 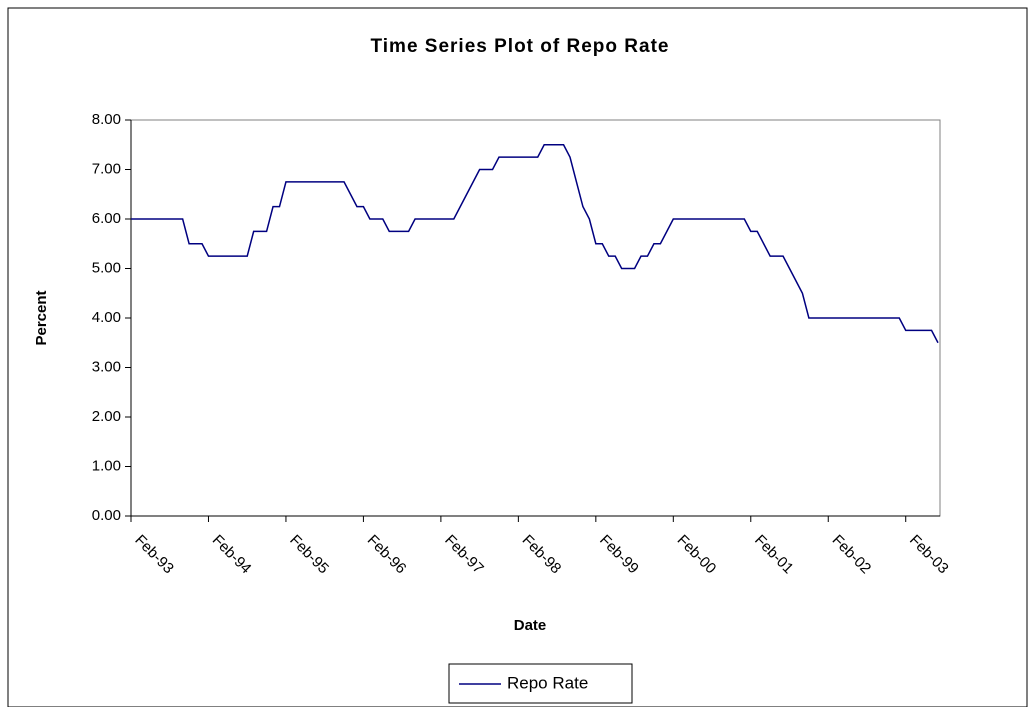 I want to click on y-tick-label: 6.00, so click(x=106, y=218).